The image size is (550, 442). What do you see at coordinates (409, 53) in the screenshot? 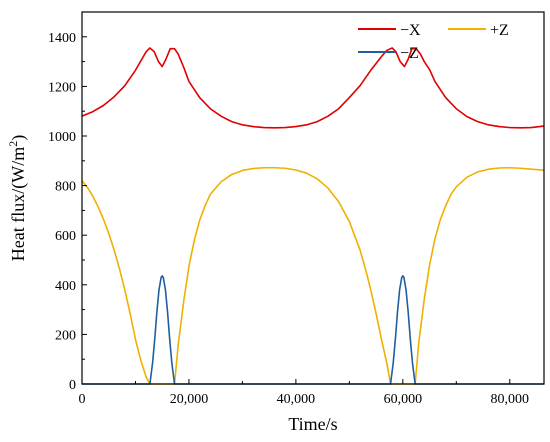
I see `legend-label-2: −Z` at bounding box center [409, 53].